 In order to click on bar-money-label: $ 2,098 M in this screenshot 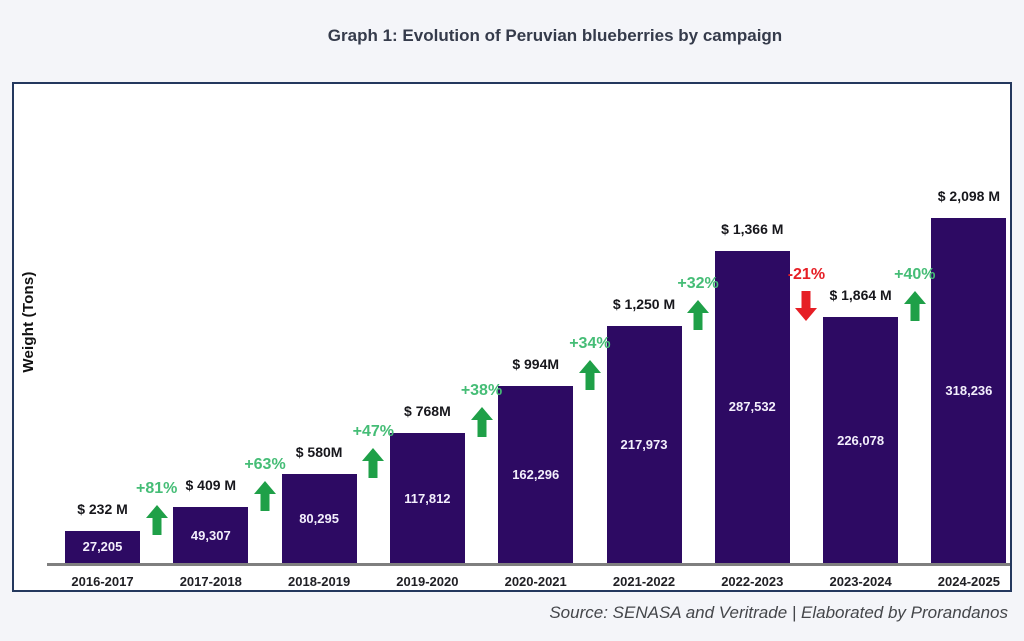, I will do `click(969, 195)`.